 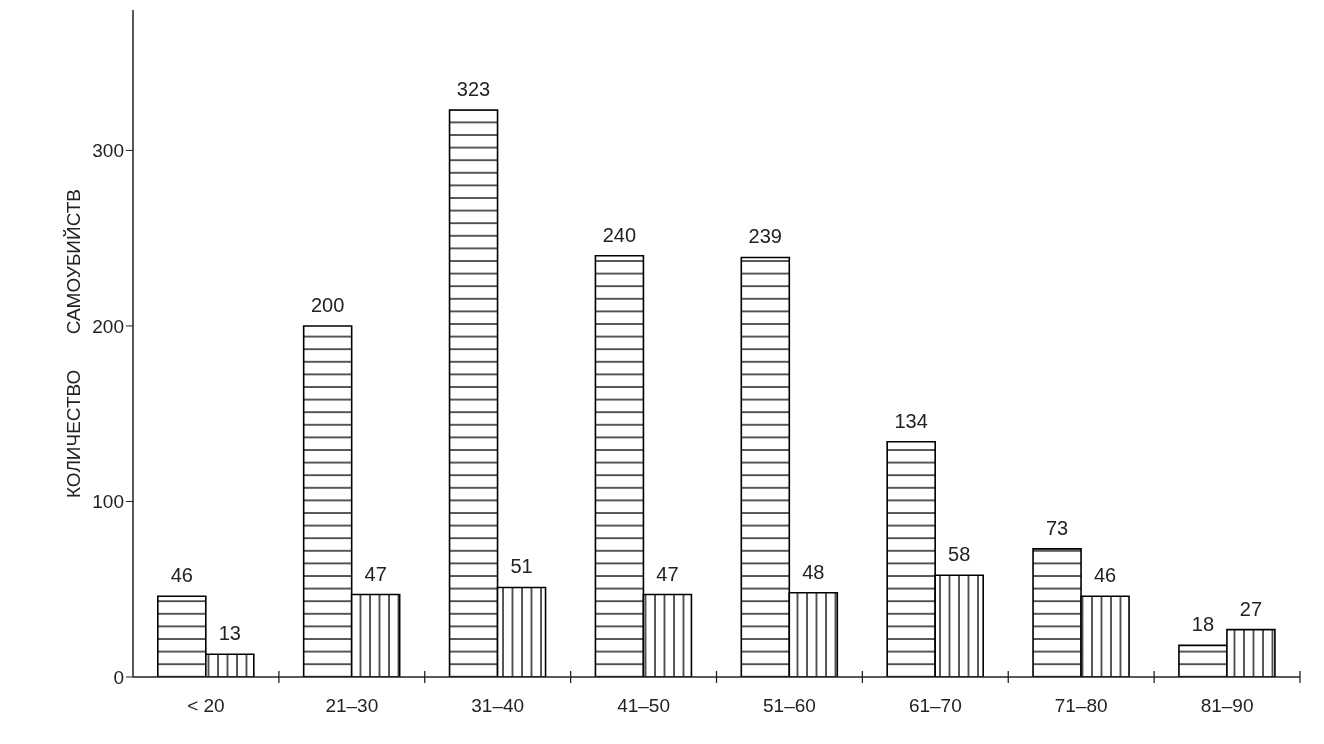 I want to click on x-tick-label: 81–90, so click(x=1227, y=706).